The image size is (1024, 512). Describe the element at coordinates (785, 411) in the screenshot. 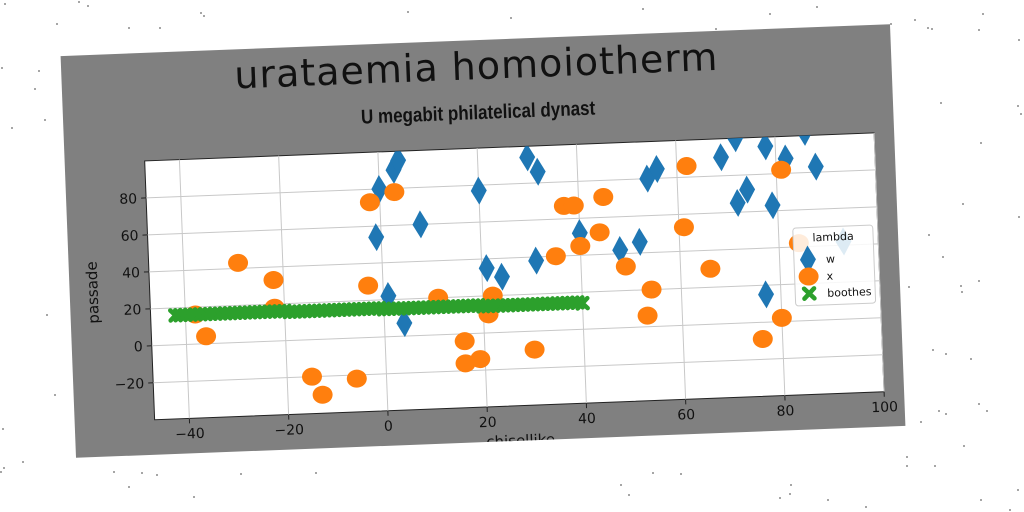

I see `x-tick-label: 80` at that location.